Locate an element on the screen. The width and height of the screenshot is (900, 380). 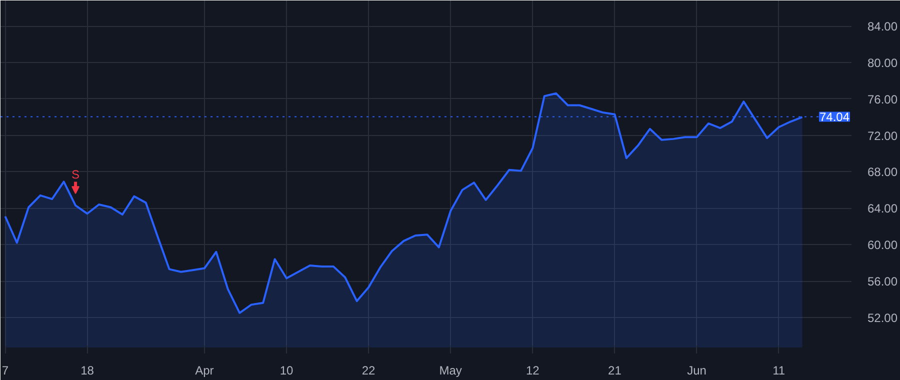
x-tick-label: 7 is located at coordinates (5, 371).